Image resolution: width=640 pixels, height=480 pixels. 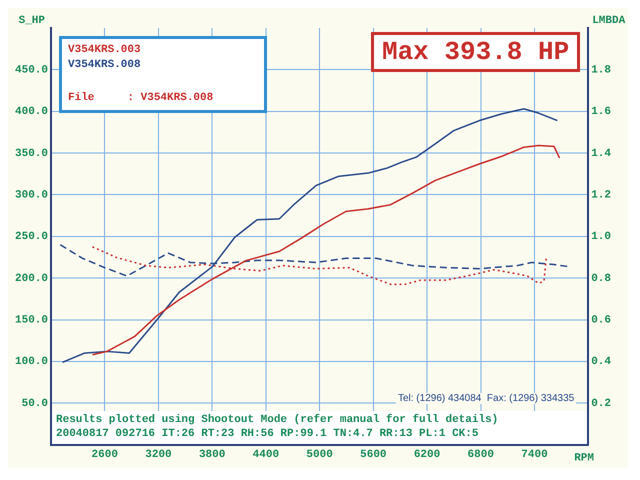 What do you see at coordinates (601, 362) in the screenshot?
I see `y2-tick-label: 0.4` at bounding box center [601, 362].